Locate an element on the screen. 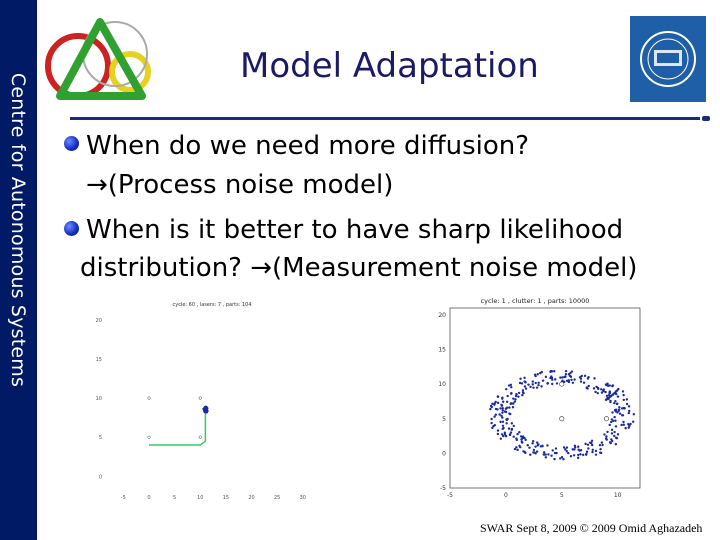  plot-initialization-title: cycle: 1 , clutter: 1 , parts: 10000 is located at coordinates (535, 301).